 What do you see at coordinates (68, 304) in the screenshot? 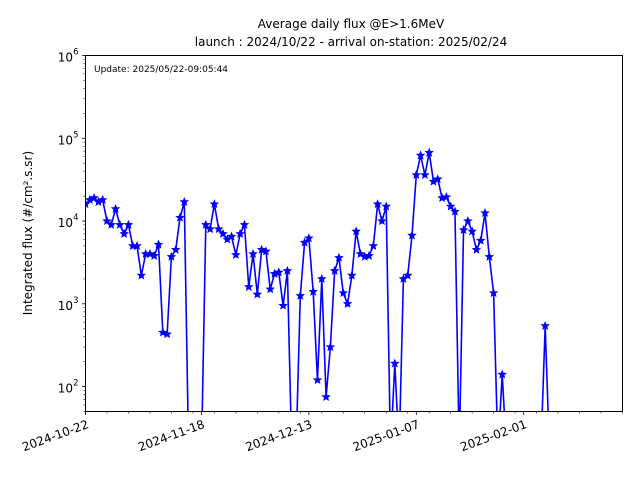
I see `y-tick-label: 10³` at bounding box center [68, 304].